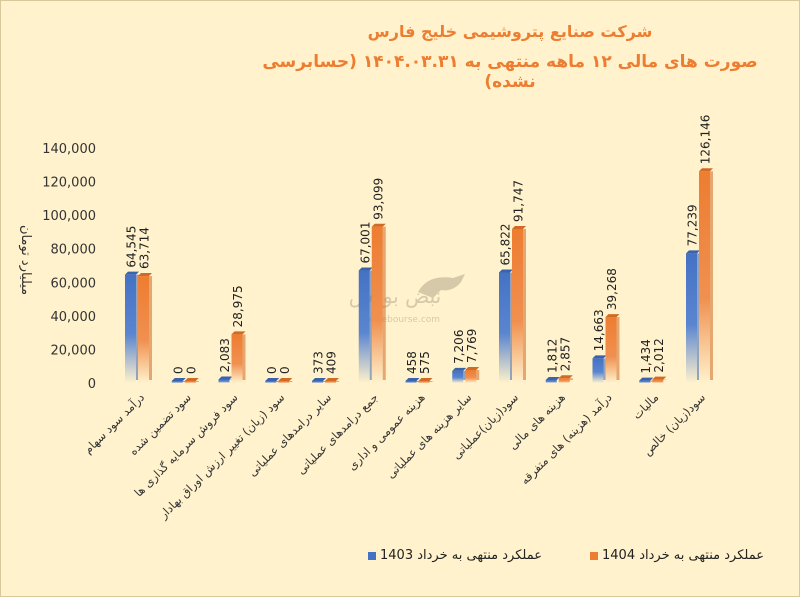  What do you see at coordinates (659, 355) in the screenshot?
I see `data-label: 2,012` at bounding box center [659, 355].